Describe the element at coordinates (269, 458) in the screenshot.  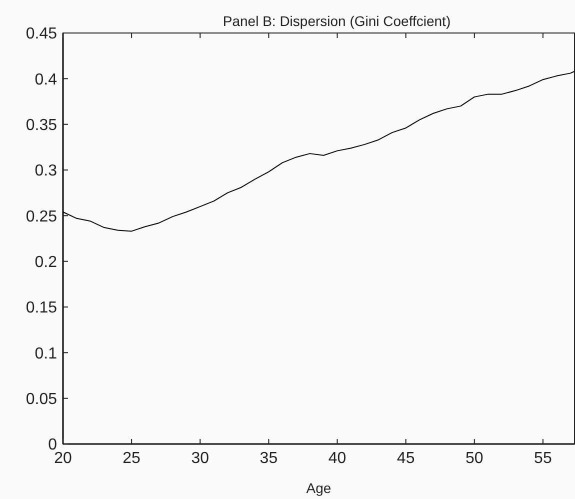
I see `x-tick-label: 35` at that location.